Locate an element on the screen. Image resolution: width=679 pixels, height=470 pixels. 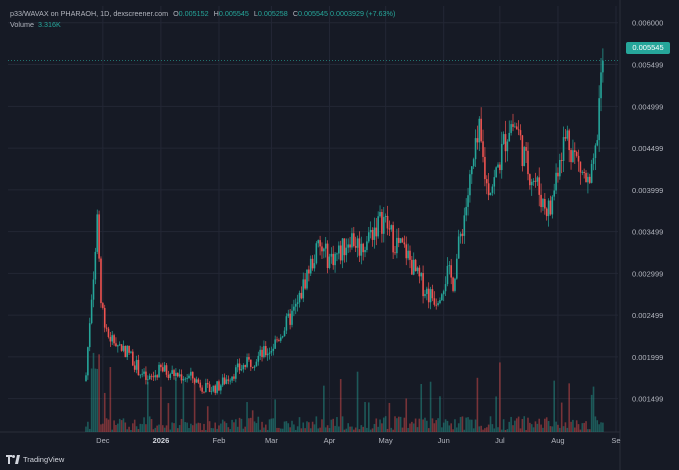
y-tick-label: 0.001499 is located at coordinates (647, 399).